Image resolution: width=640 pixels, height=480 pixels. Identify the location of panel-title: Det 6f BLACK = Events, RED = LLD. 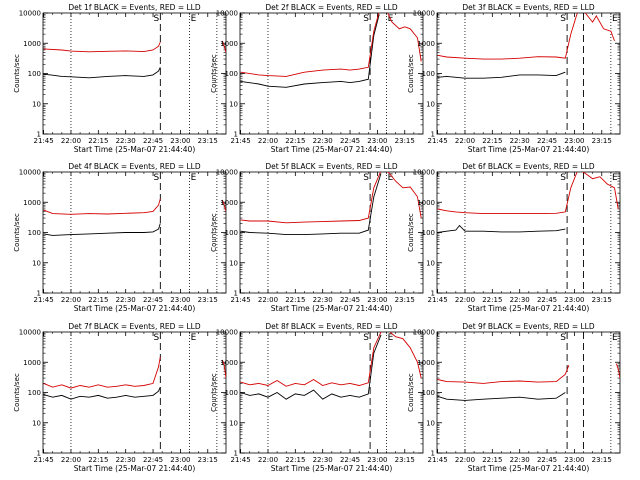
(528, 166).